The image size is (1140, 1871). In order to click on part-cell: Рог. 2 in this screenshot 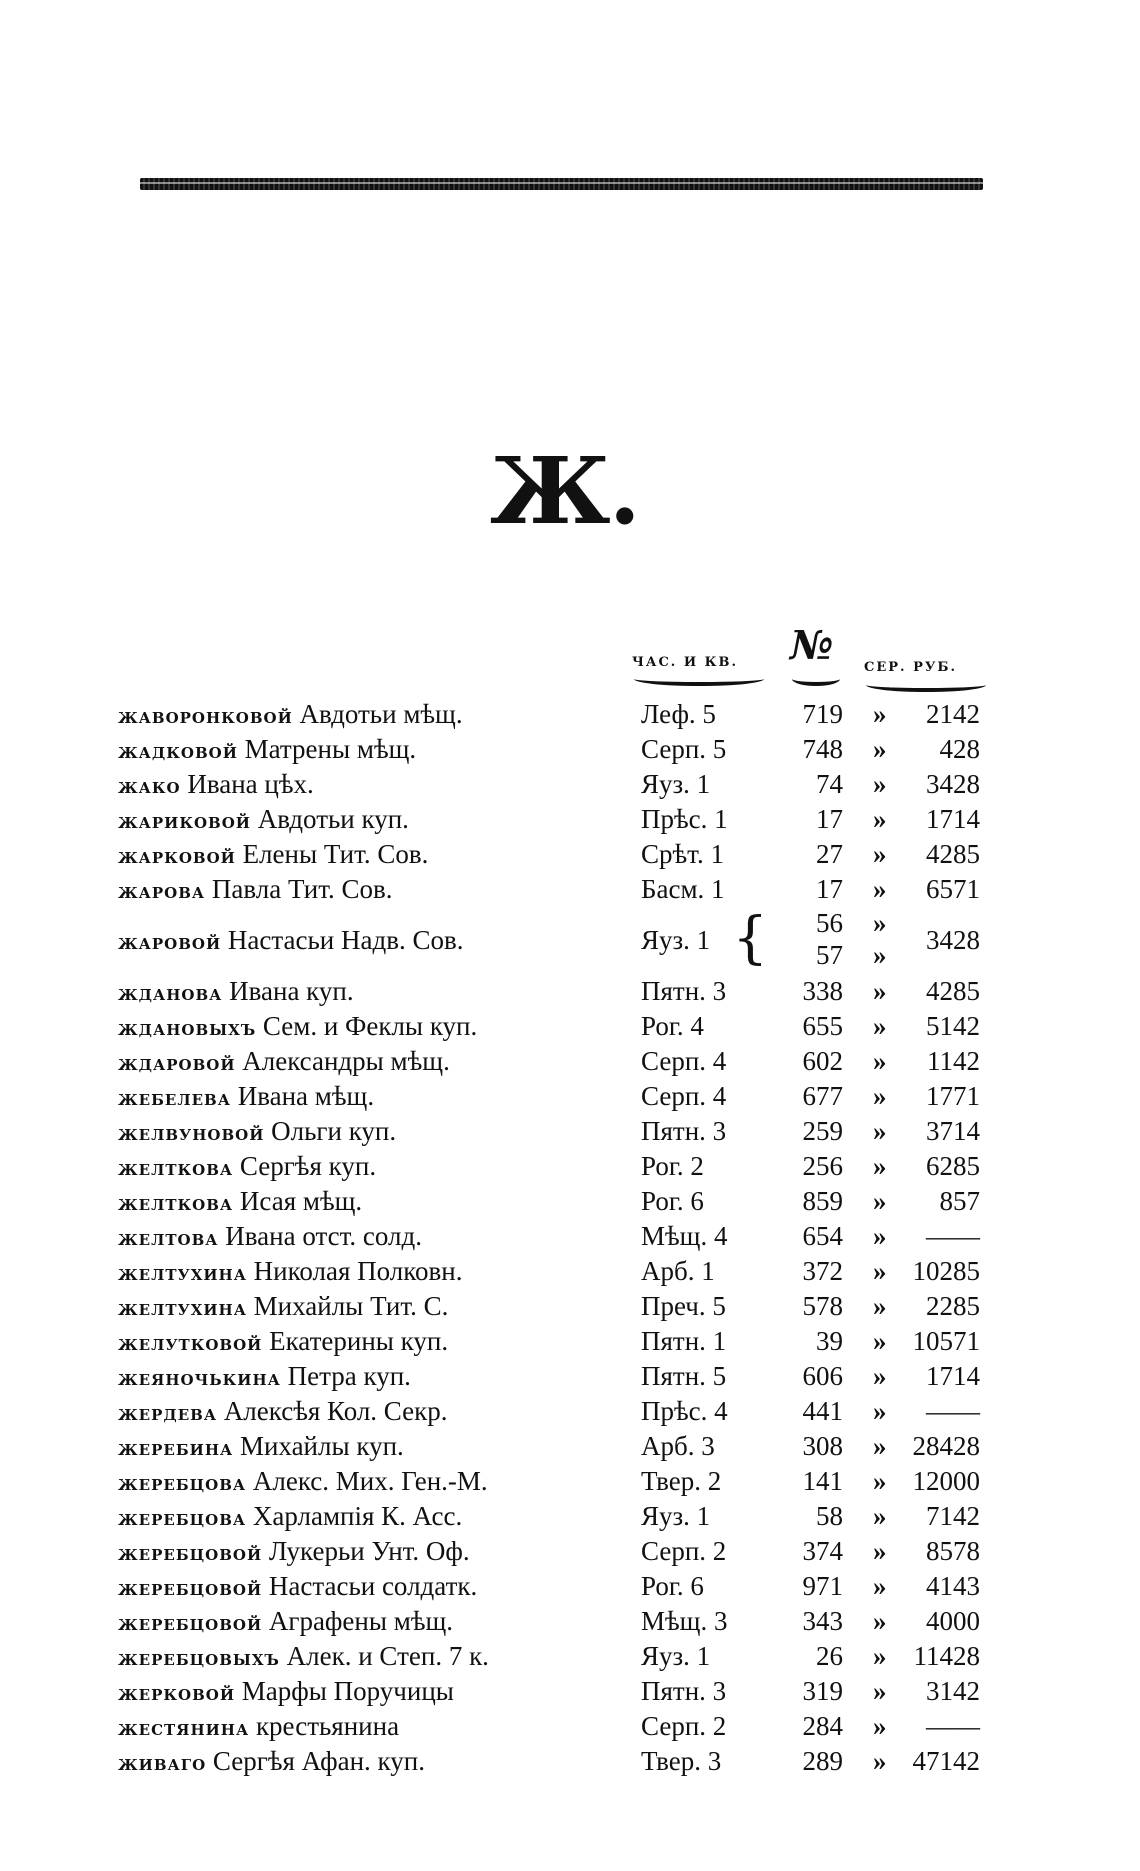, I will do `click(672, 1166)`.